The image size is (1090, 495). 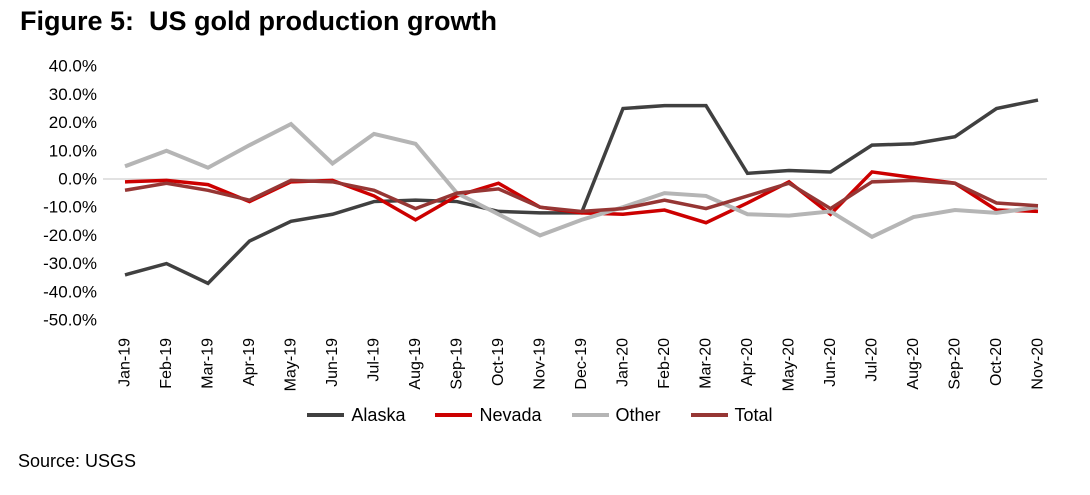 I want to click on x-axis-tick-label: Sep-20, so click(x=955, y=364).